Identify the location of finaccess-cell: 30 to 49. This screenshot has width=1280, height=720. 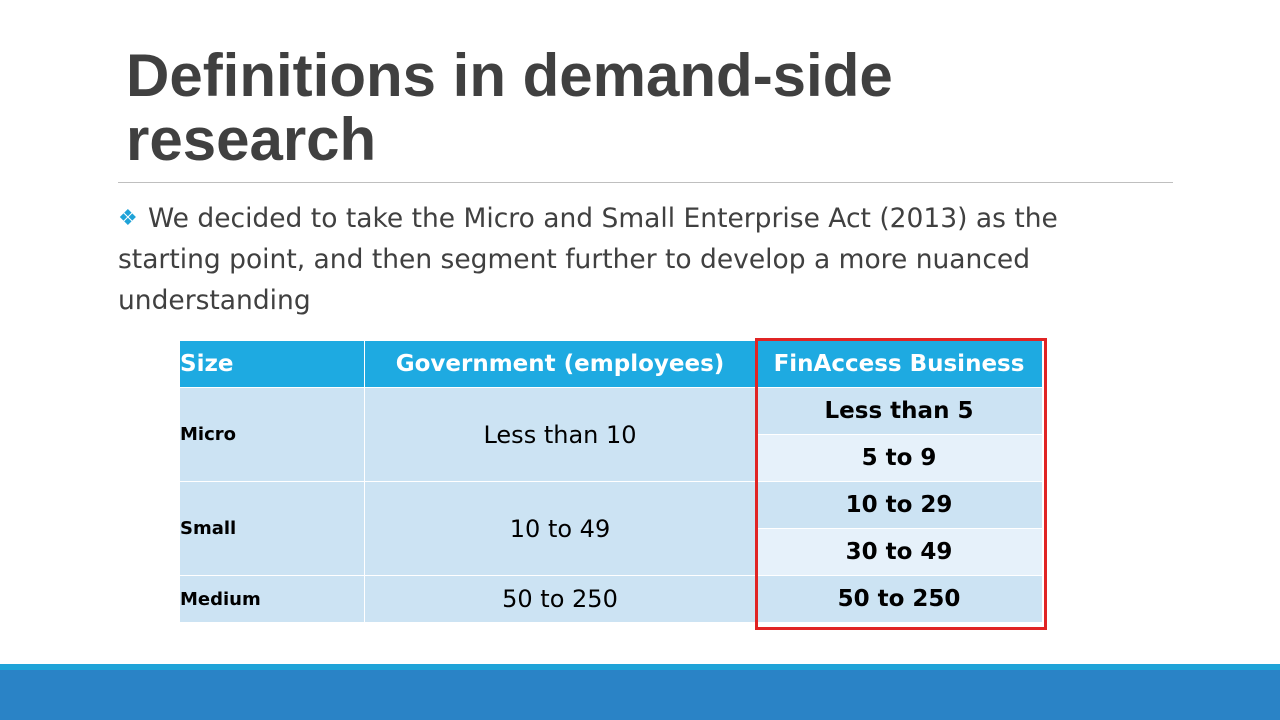
(899, 552).